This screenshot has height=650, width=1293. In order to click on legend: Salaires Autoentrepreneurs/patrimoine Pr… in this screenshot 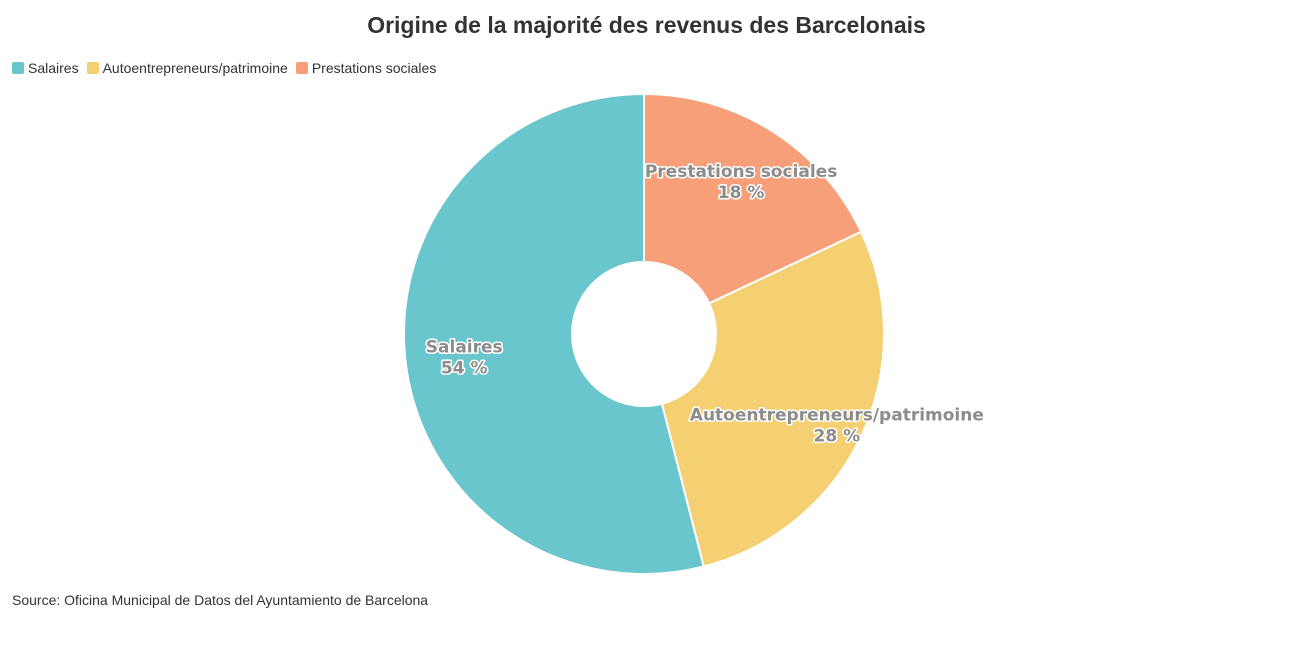, I will do `click(228, 68)`.